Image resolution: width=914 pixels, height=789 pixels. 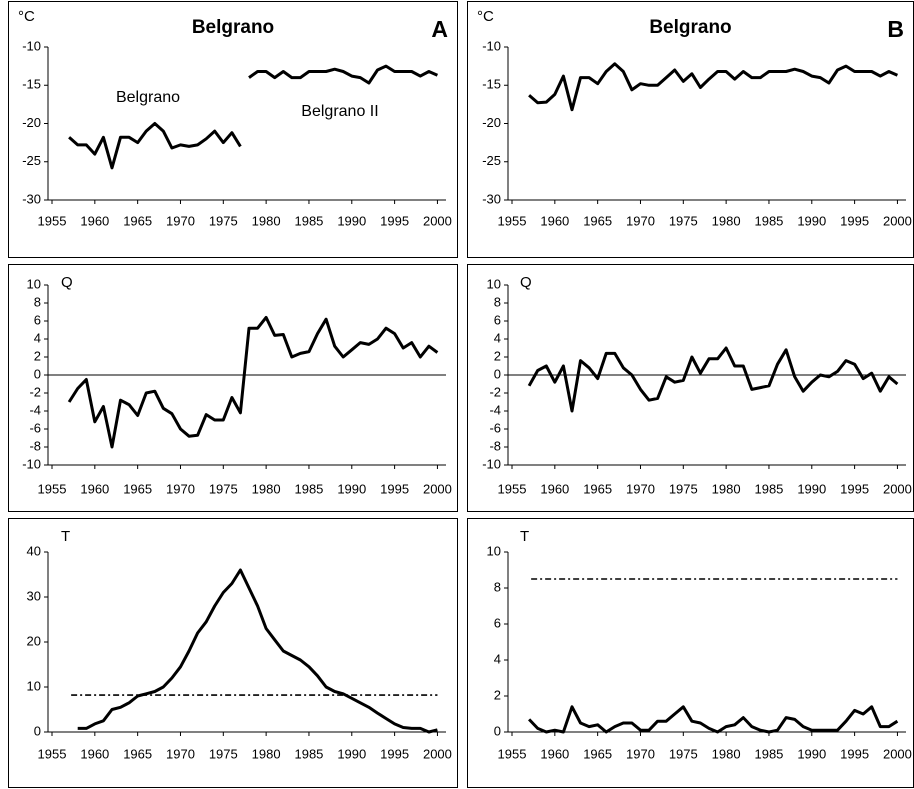 I want to click on series-label: Belgrano II, so click(x=339, y=111).